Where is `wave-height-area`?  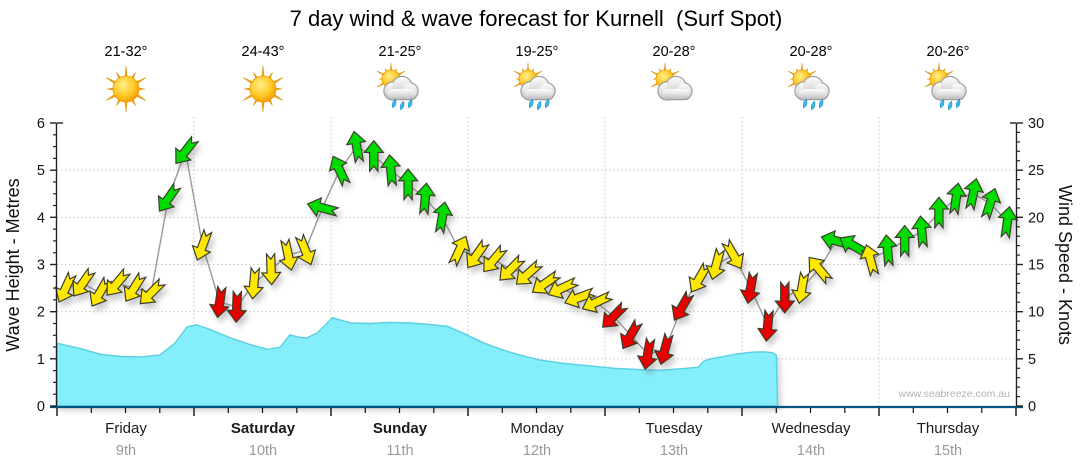
wave-height-area is located at coordinates (417, 362).